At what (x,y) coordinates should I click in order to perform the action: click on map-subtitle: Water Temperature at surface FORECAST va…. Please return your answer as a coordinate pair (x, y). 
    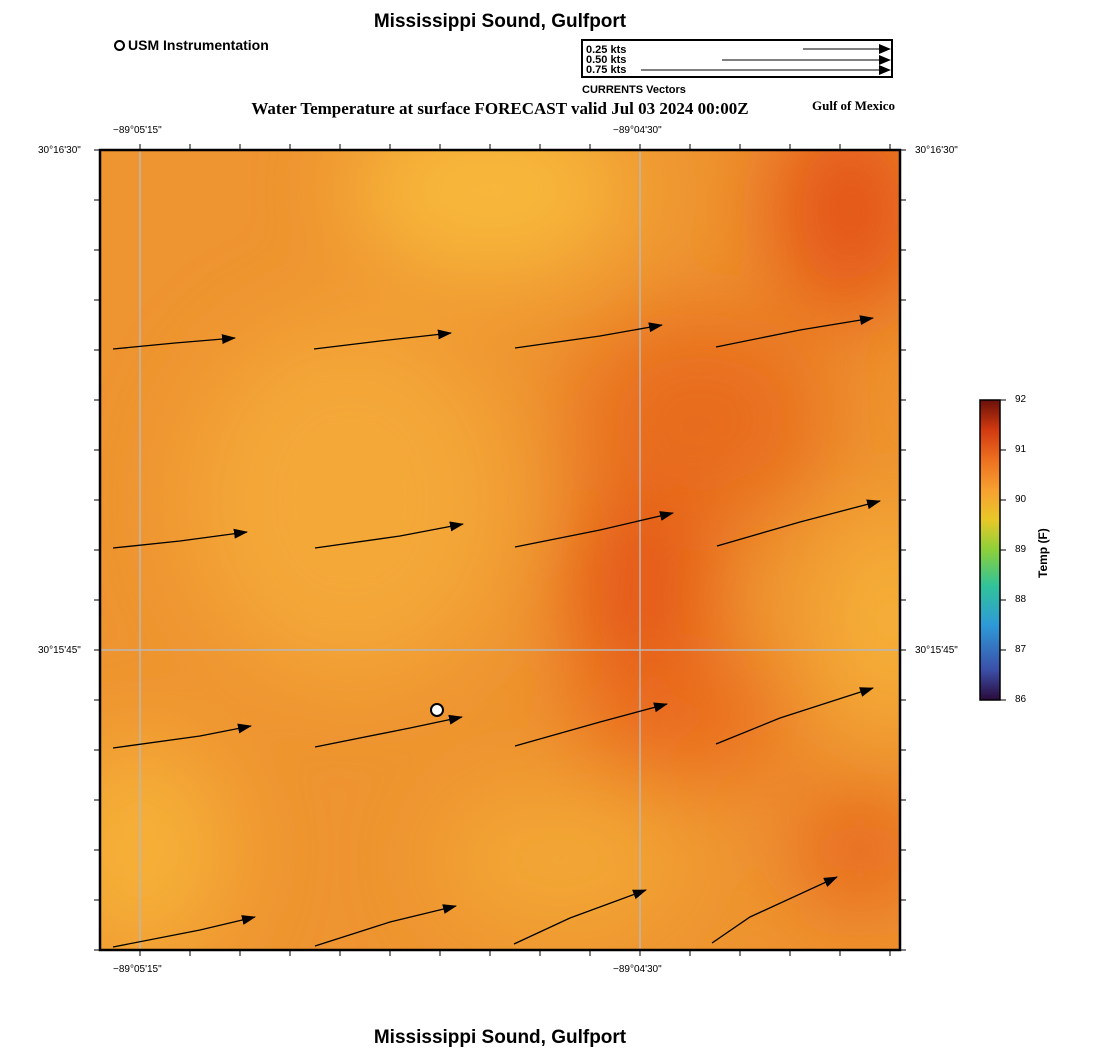
    Looking at the image, I should click on (500, 108).